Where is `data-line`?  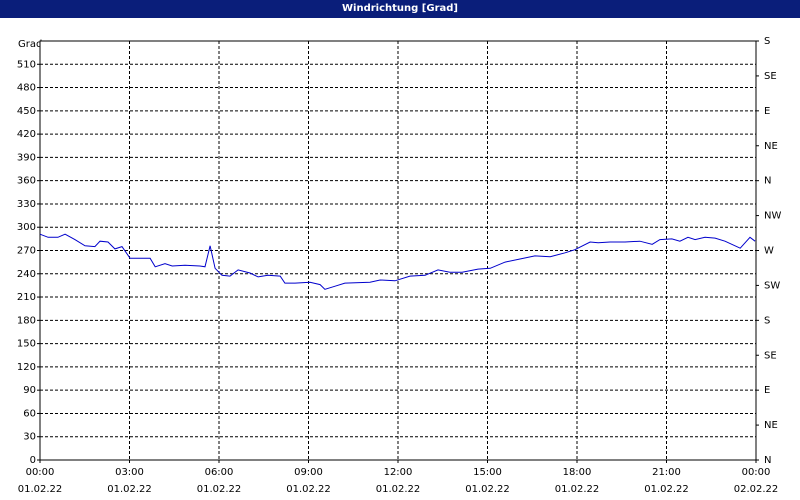
data-line is located at coordinates (397, 261).